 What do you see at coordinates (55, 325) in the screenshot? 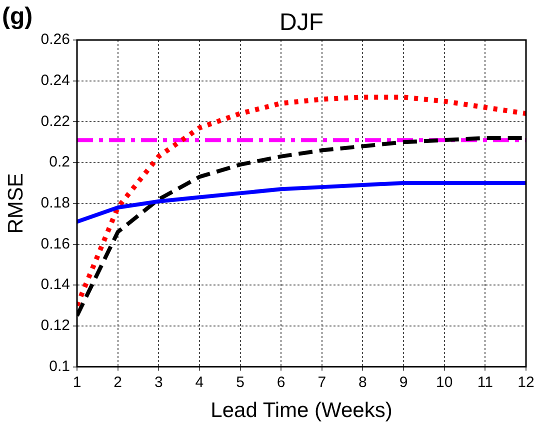
I see `y-tick-label: 0.12` at bounding box center [55, 325].